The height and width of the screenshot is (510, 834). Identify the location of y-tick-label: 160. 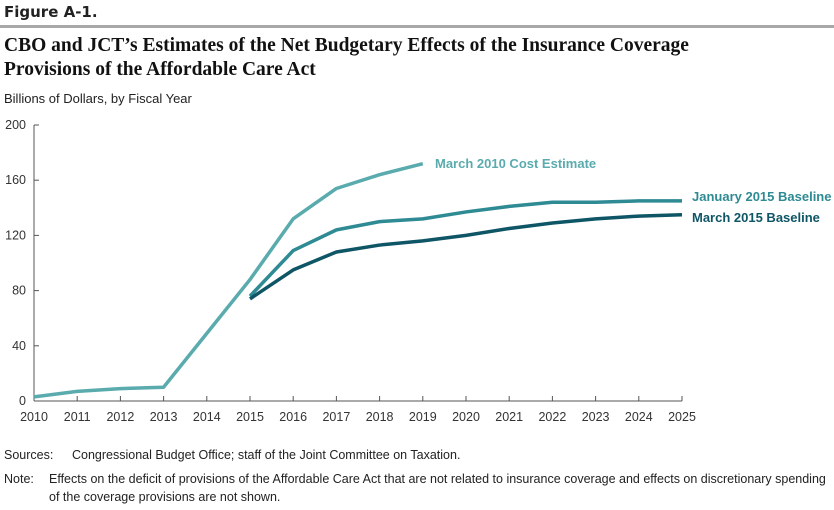
(15, 180).